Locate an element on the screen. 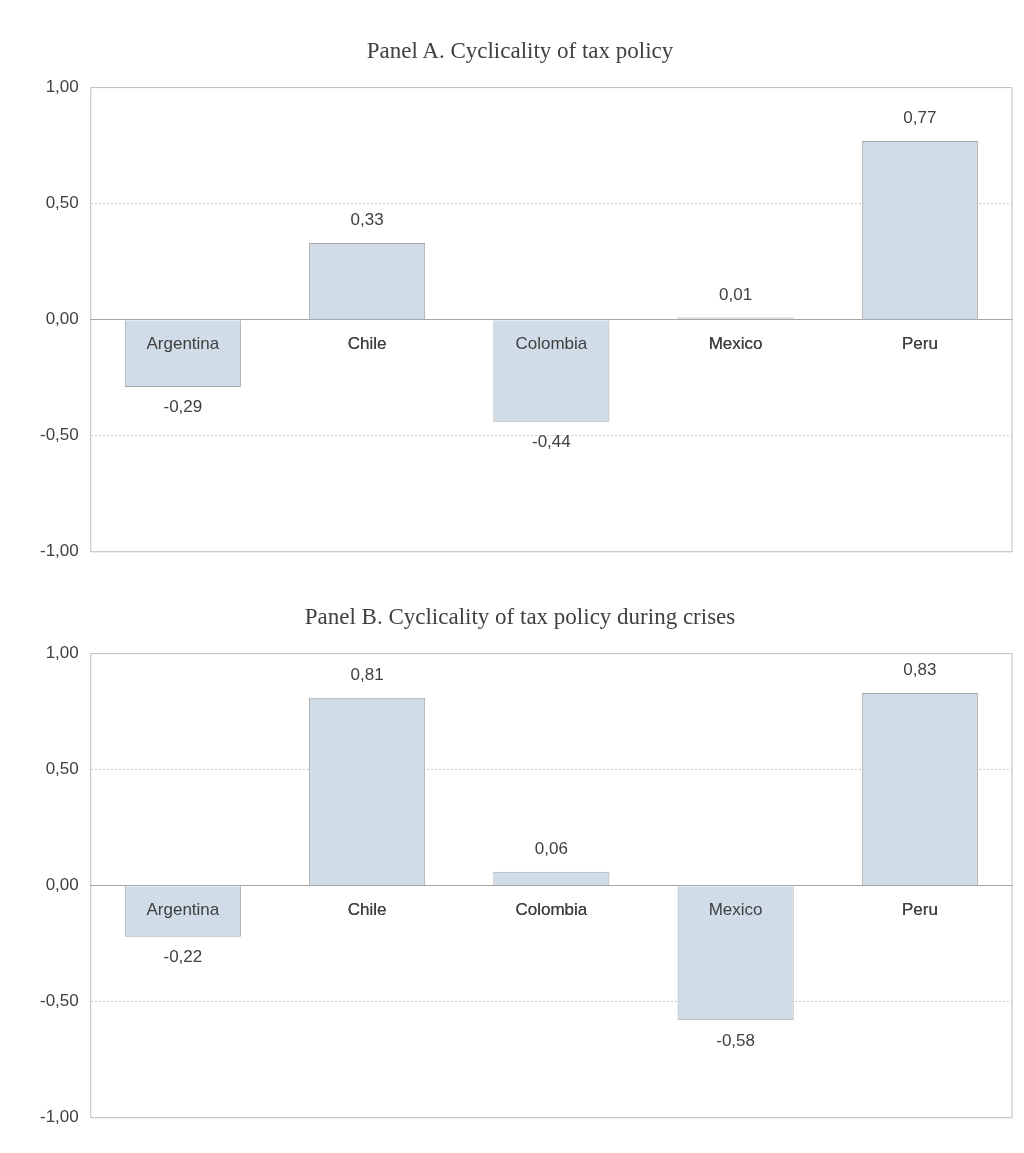 This screenshot has height=1153, width=1024. chart-title: Panel A. Cyclicality of tax policy is located at coordinates (520, 50).